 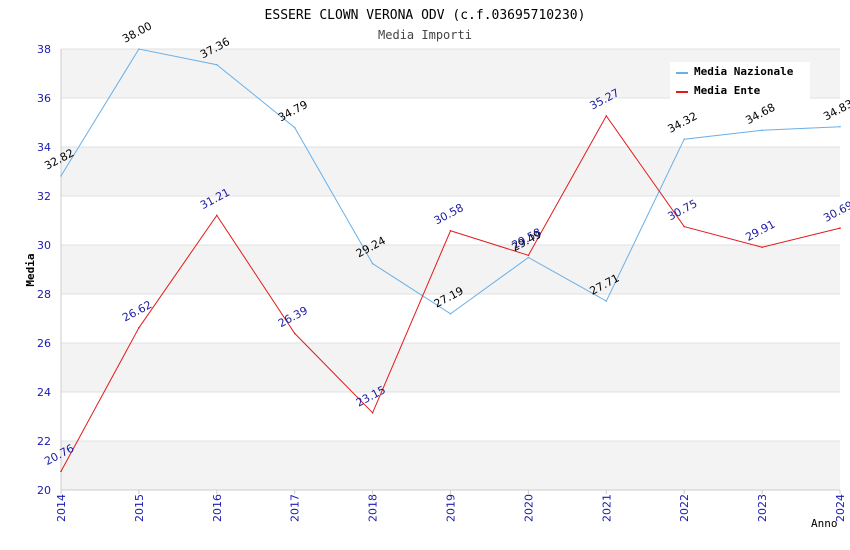 I want to click on x-tick-label: 2016, so click(x=217, y=508).